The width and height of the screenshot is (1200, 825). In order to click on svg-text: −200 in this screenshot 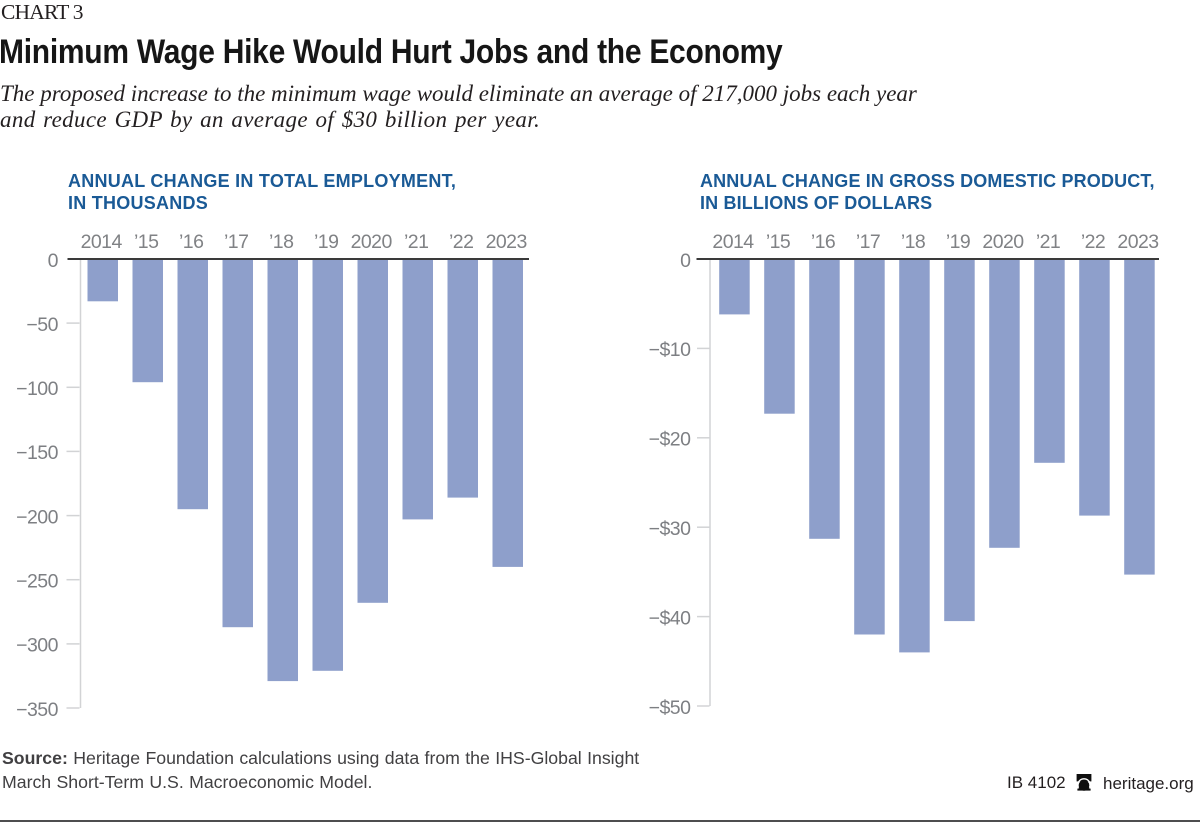, I will do `click(37, 517)`.